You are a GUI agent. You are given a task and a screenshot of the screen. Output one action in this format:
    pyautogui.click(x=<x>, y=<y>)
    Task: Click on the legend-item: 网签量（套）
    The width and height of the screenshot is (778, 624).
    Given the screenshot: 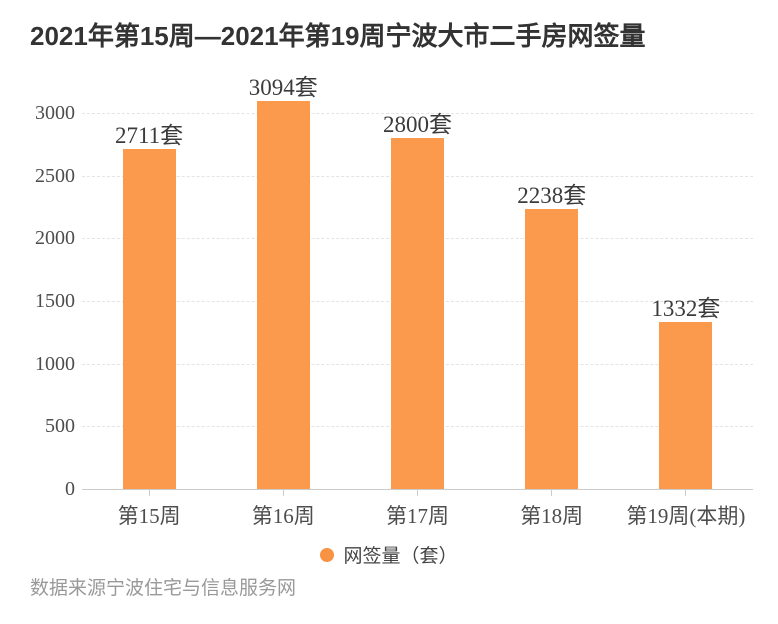 What is the action you would take?
    pyautogui.click(x=389, y=554)
    